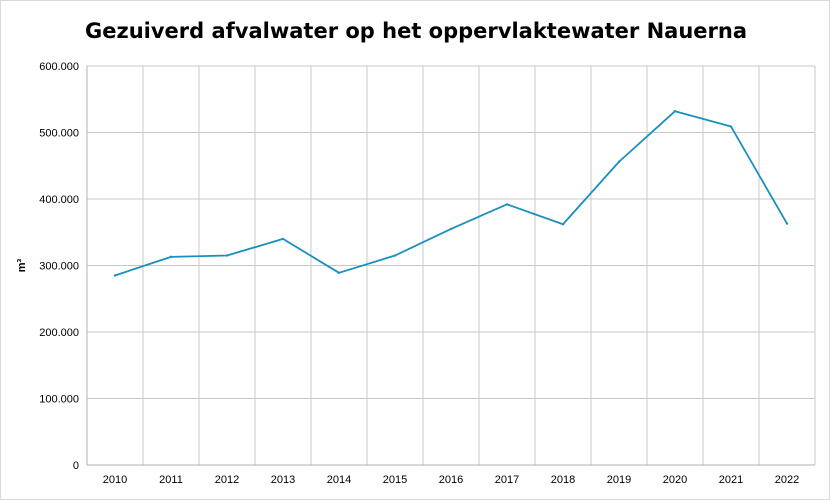 The height and width of the screenshot is (501, 830). I want to click on y-tick-label: 0, so click(76, 466).